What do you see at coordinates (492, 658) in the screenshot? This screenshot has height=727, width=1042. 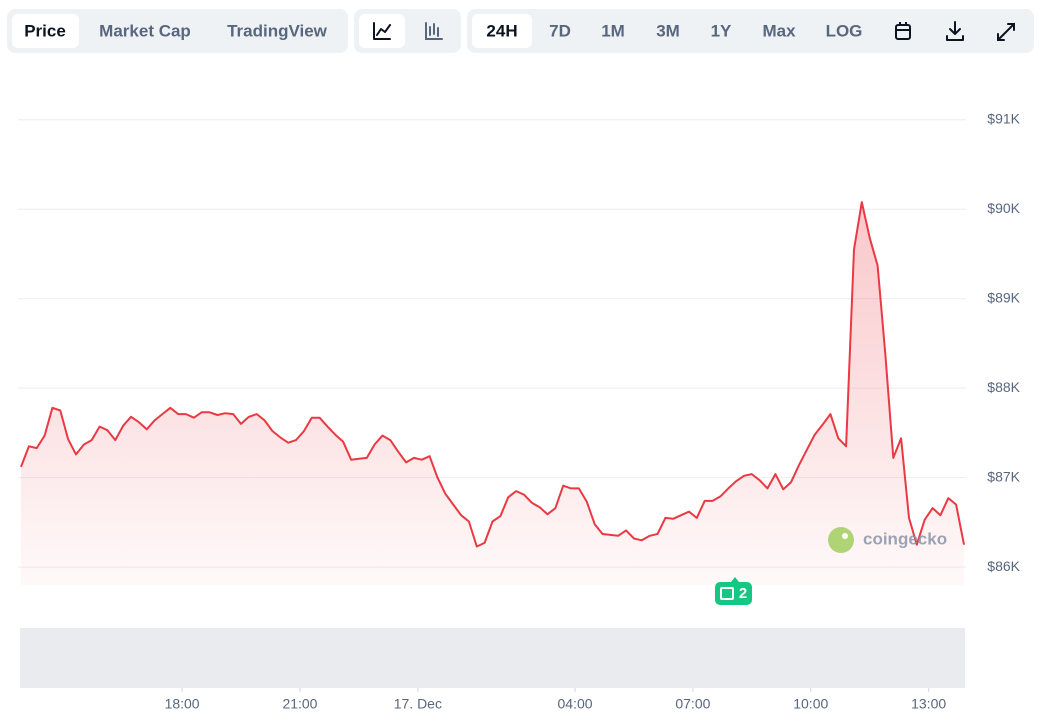 I see `volume-band` at bounding box center [492, 658].